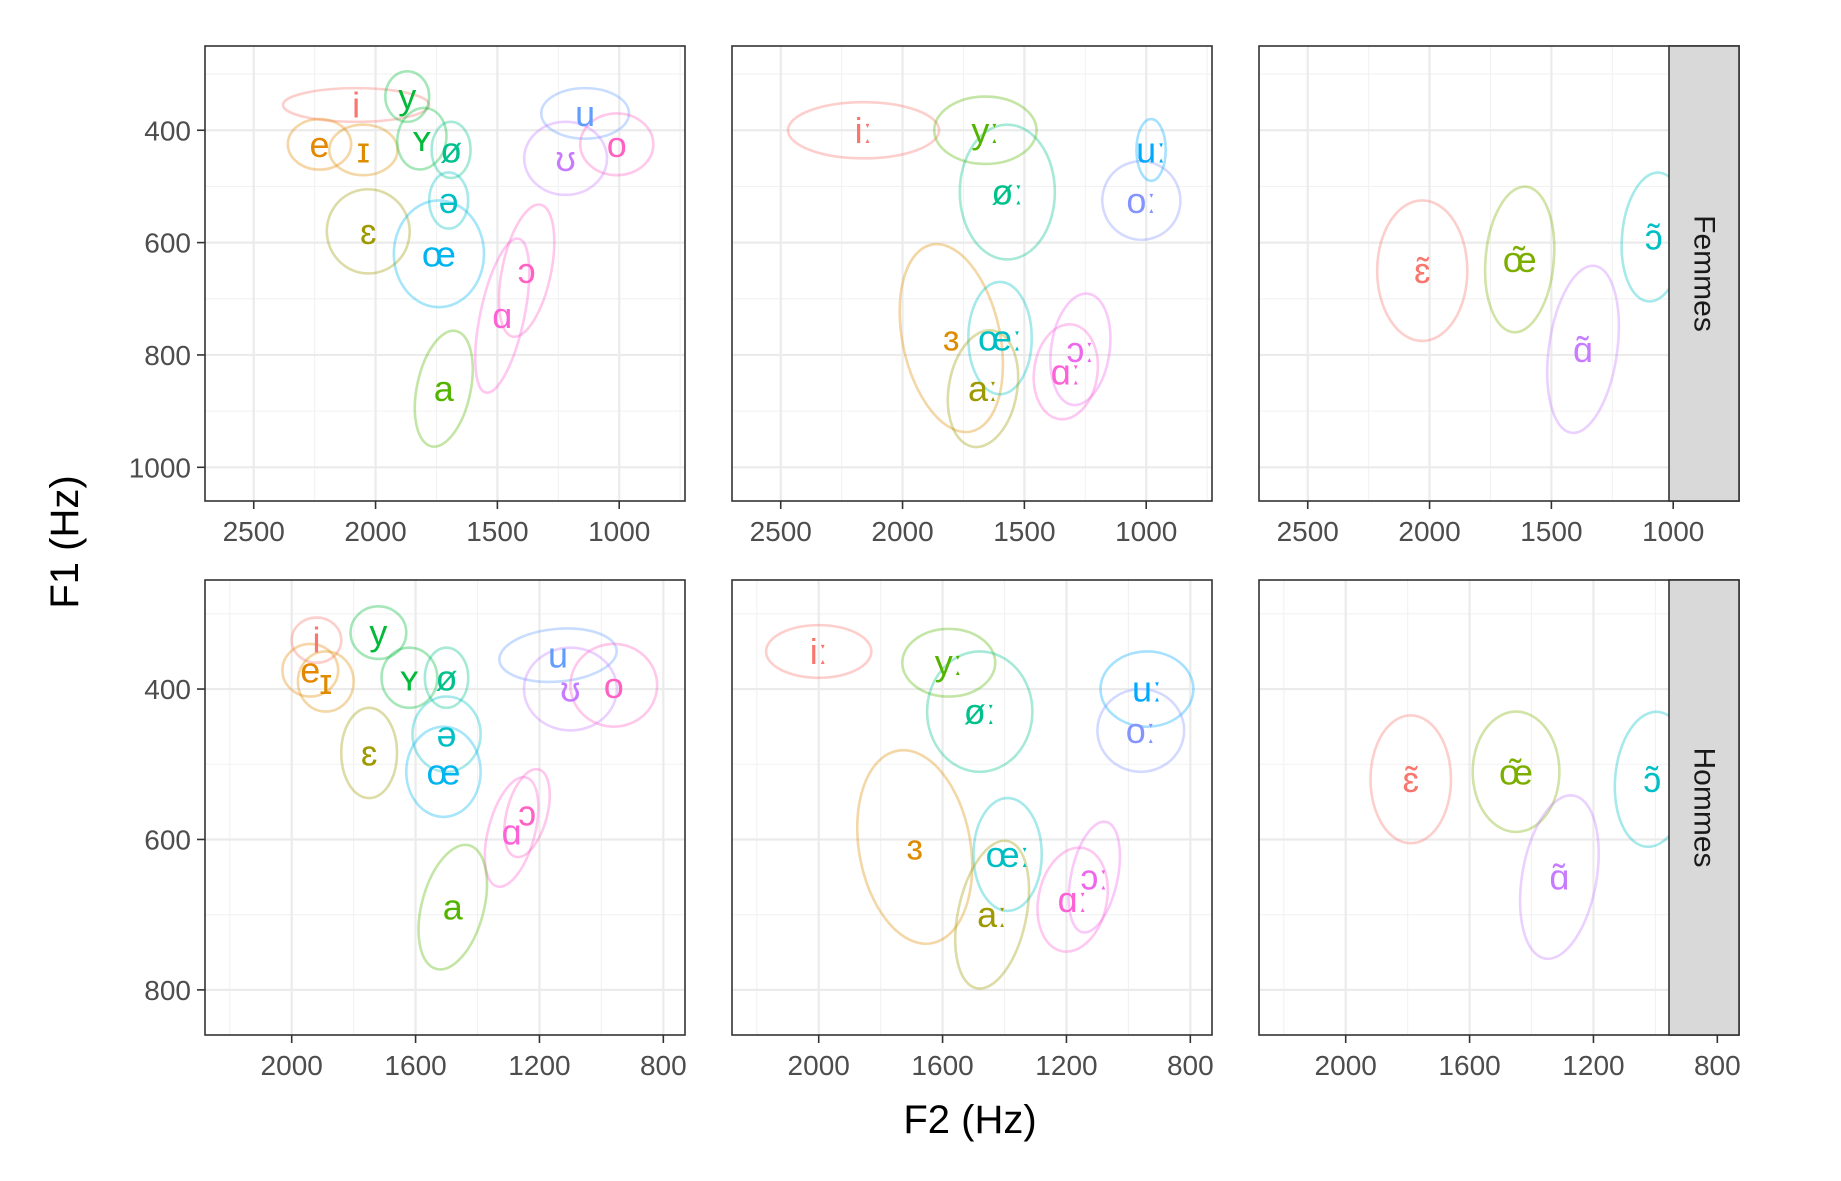 Image resolution: width=1841 pixels, height=1181 pixels. I want to click on y-tick-label: 600, so click(167, 839).